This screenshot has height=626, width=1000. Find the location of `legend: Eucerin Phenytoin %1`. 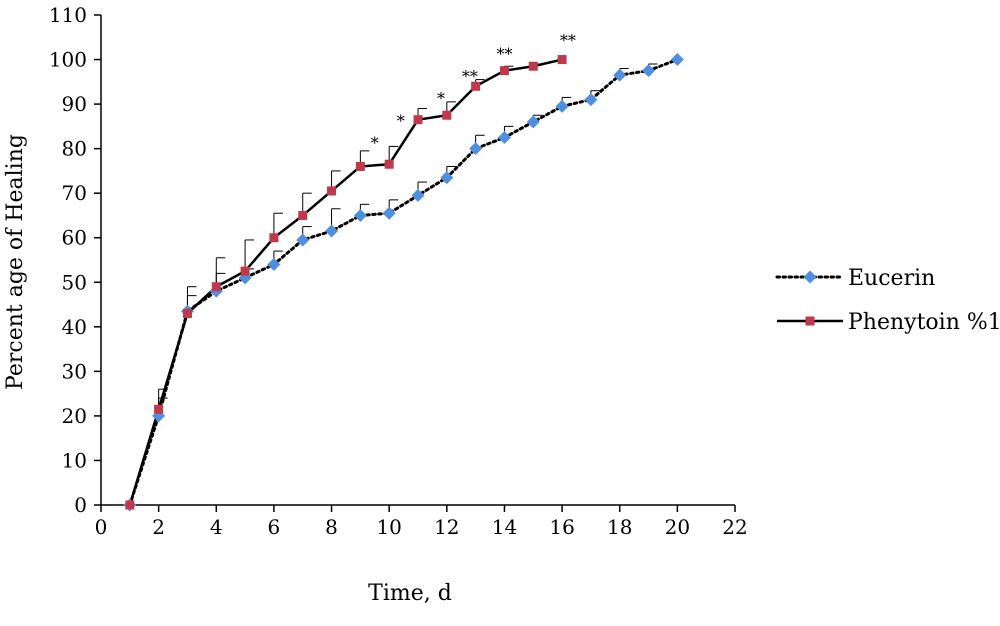

legend: Eucerin Phenytoin %1 is located at coordinates (887, 300).